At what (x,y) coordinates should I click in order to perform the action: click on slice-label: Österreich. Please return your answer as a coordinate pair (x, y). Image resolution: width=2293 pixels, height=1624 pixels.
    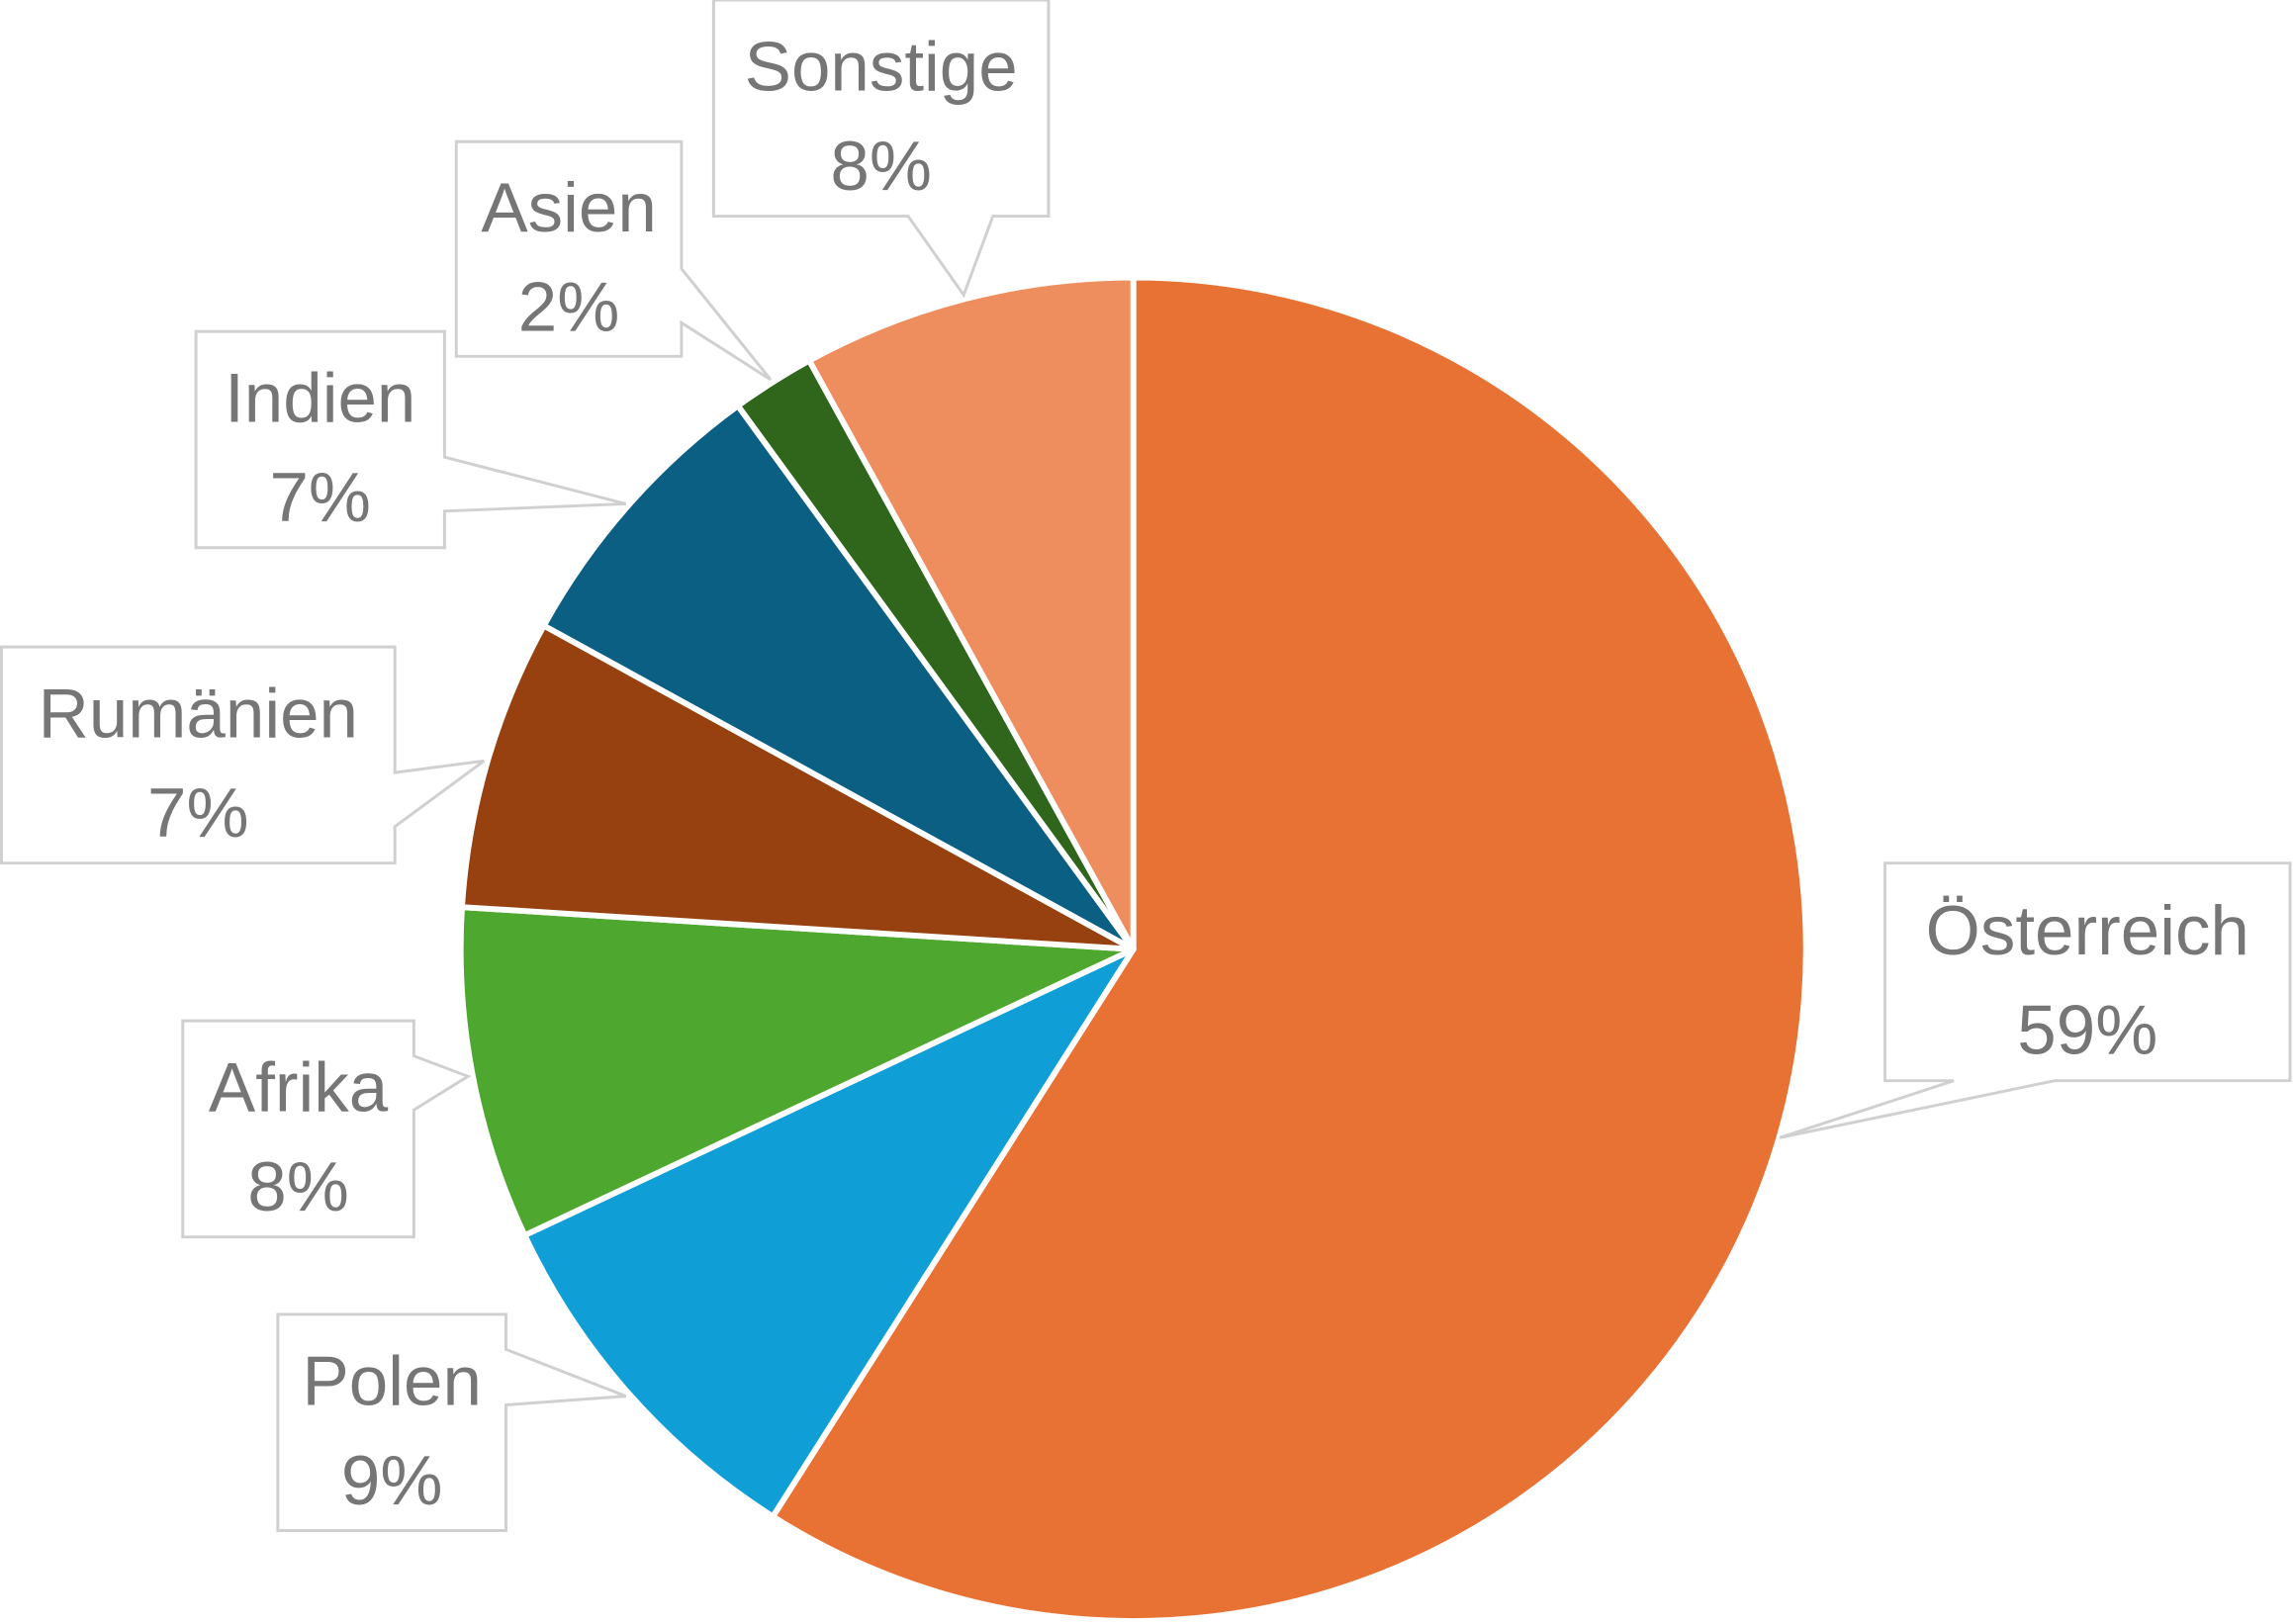
    Looking at the image, I should click on (2087, 931).